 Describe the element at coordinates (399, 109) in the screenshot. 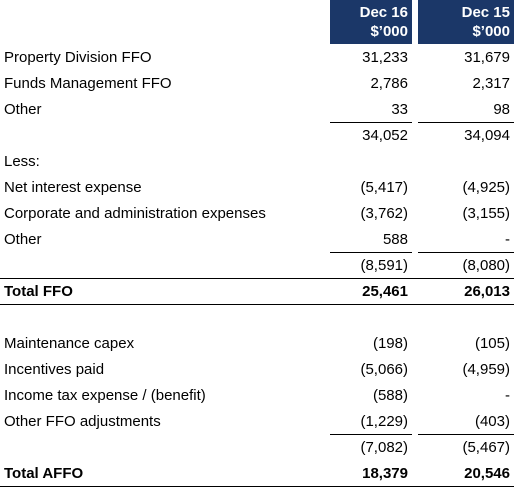

I see `row-value: 33` at that location.